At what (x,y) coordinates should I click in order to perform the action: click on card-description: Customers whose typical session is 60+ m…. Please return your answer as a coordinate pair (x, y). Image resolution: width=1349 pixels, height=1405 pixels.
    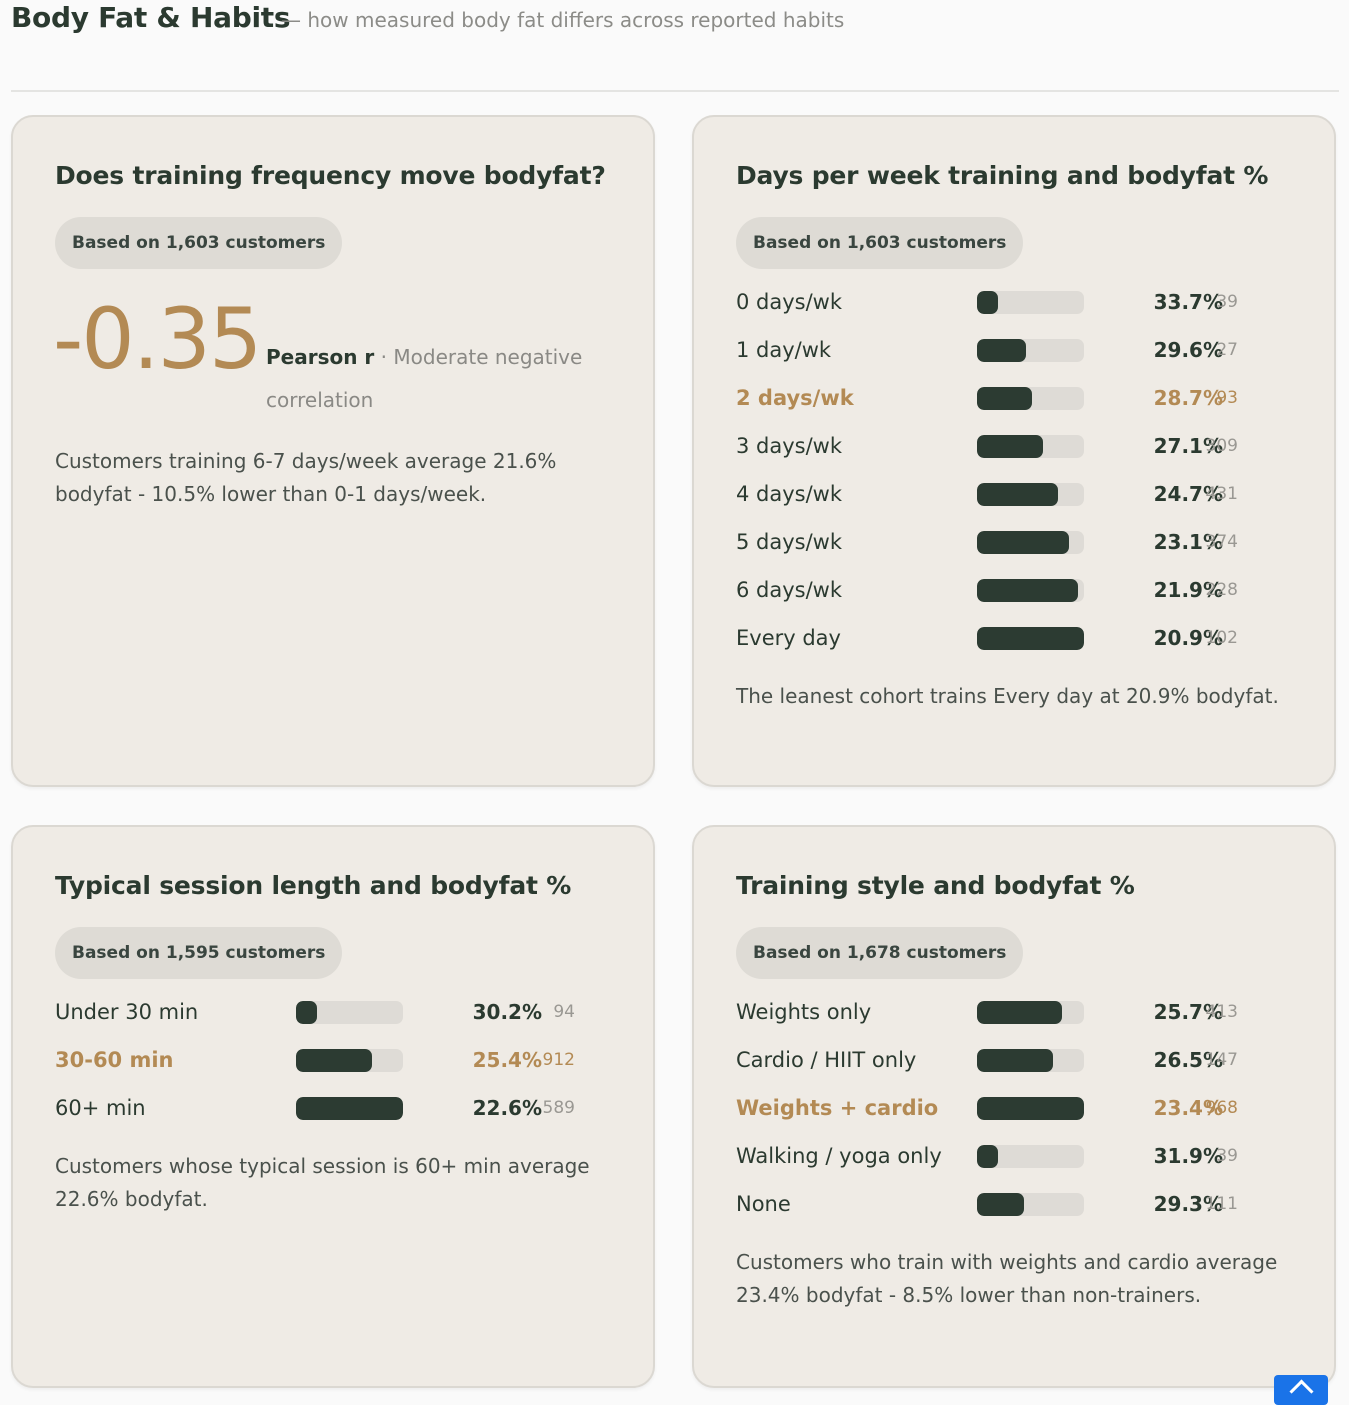
    Looking at the image, I should click on (322, 1182).